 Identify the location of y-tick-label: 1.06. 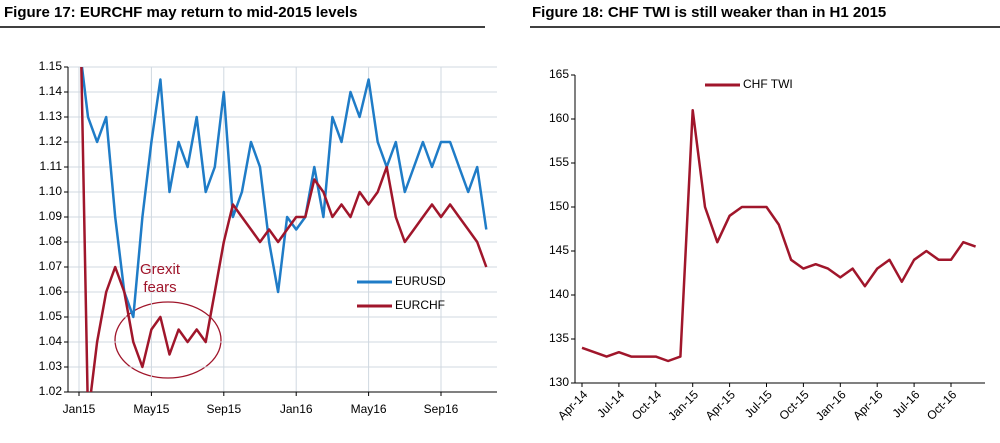
(51, 291).